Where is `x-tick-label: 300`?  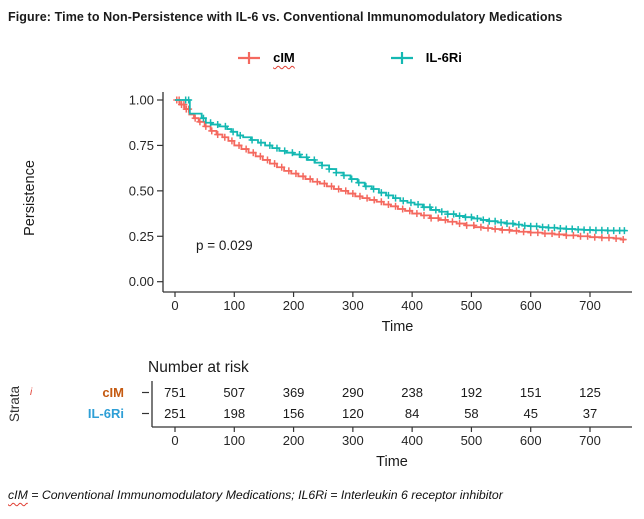 x-tick-label: 300 is located at coordinates (353, 305).